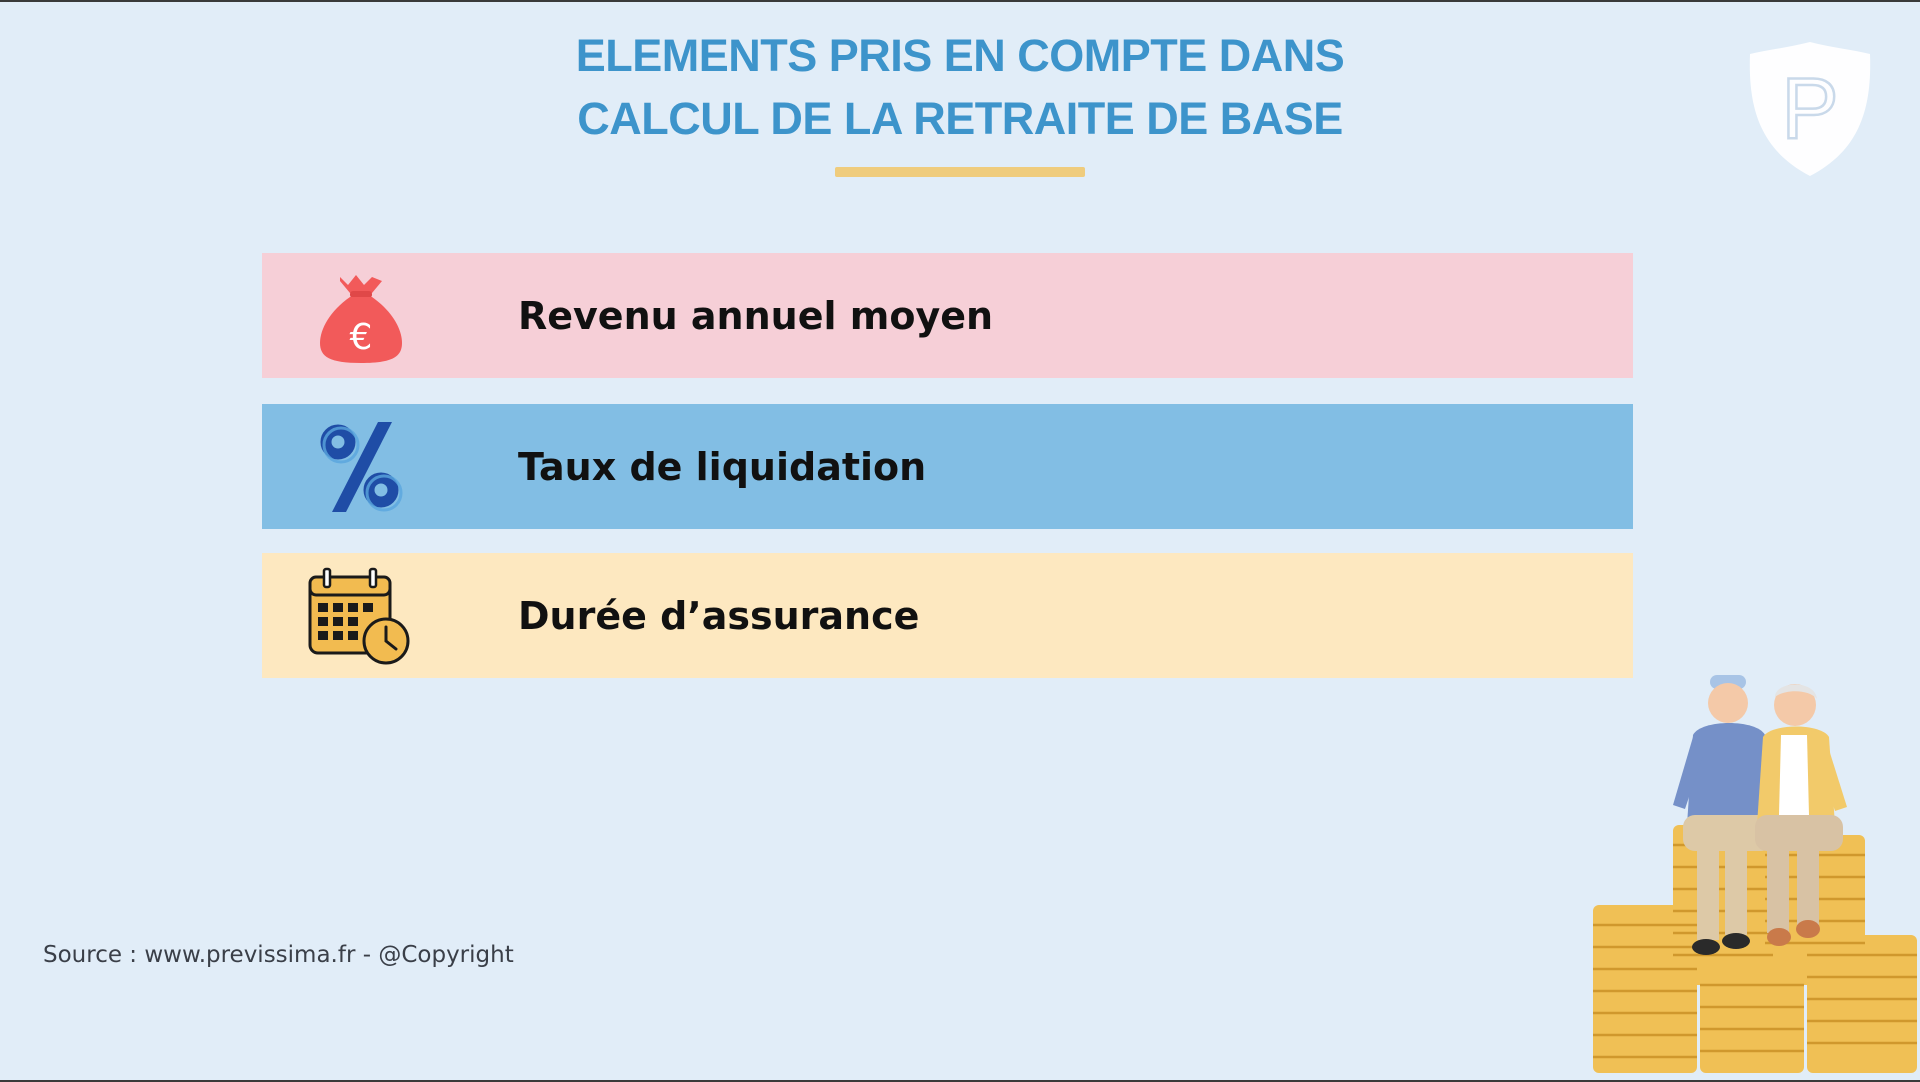 Image resolution: width=1920 pixels, height=1082 pixels. What do you see at coordinates (722, 466) in the screenshot?
I see `item-label: Taux de liquidation` at bounding box center [722, 466].